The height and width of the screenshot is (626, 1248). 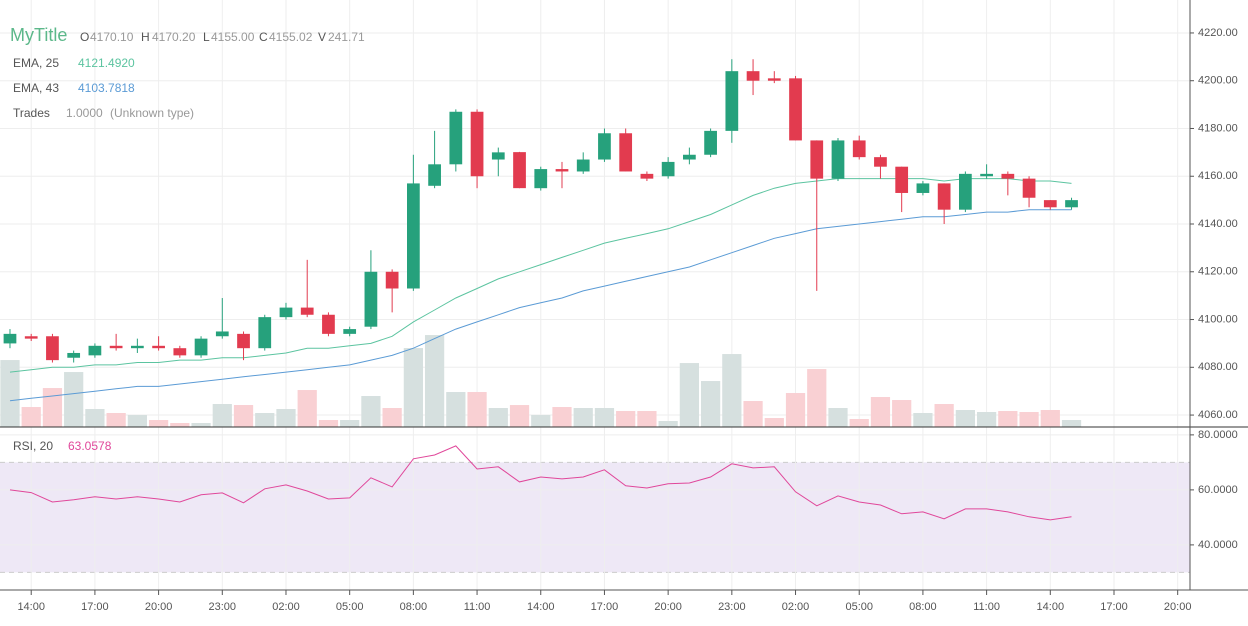 What do you see at coordinates (1218, 33) in the screenshot?
I see `y-tick-label: 4220.00` at bounding box center [1218, 33].